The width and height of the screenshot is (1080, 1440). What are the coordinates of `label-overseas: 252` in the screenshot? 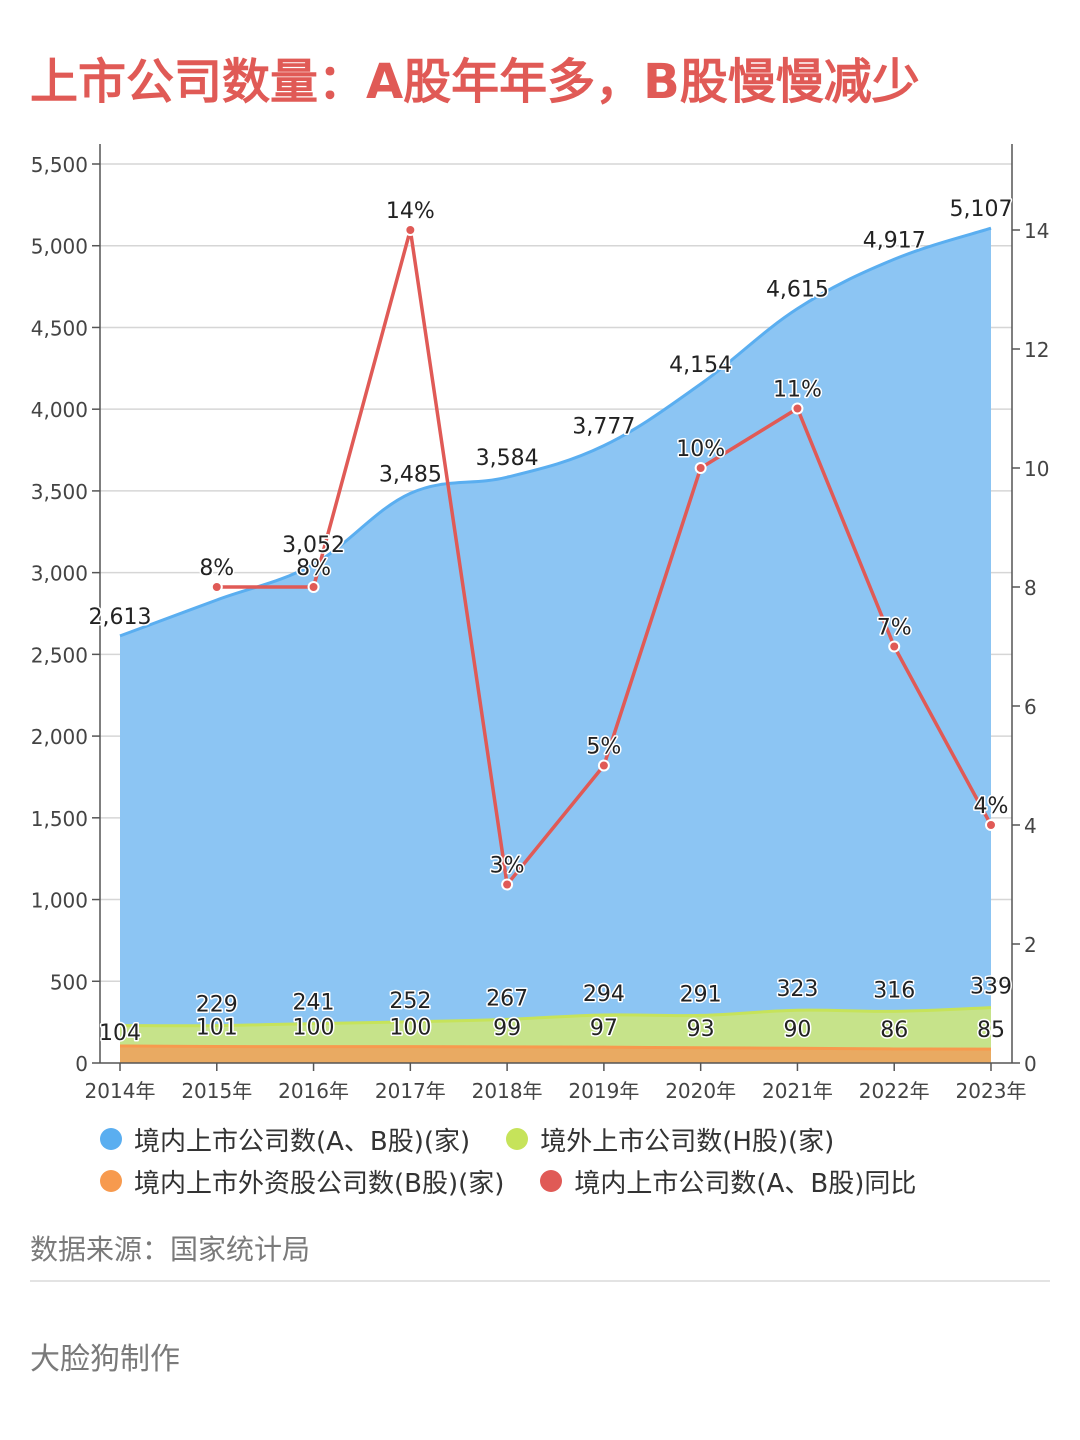 It's located at (410, 1001).